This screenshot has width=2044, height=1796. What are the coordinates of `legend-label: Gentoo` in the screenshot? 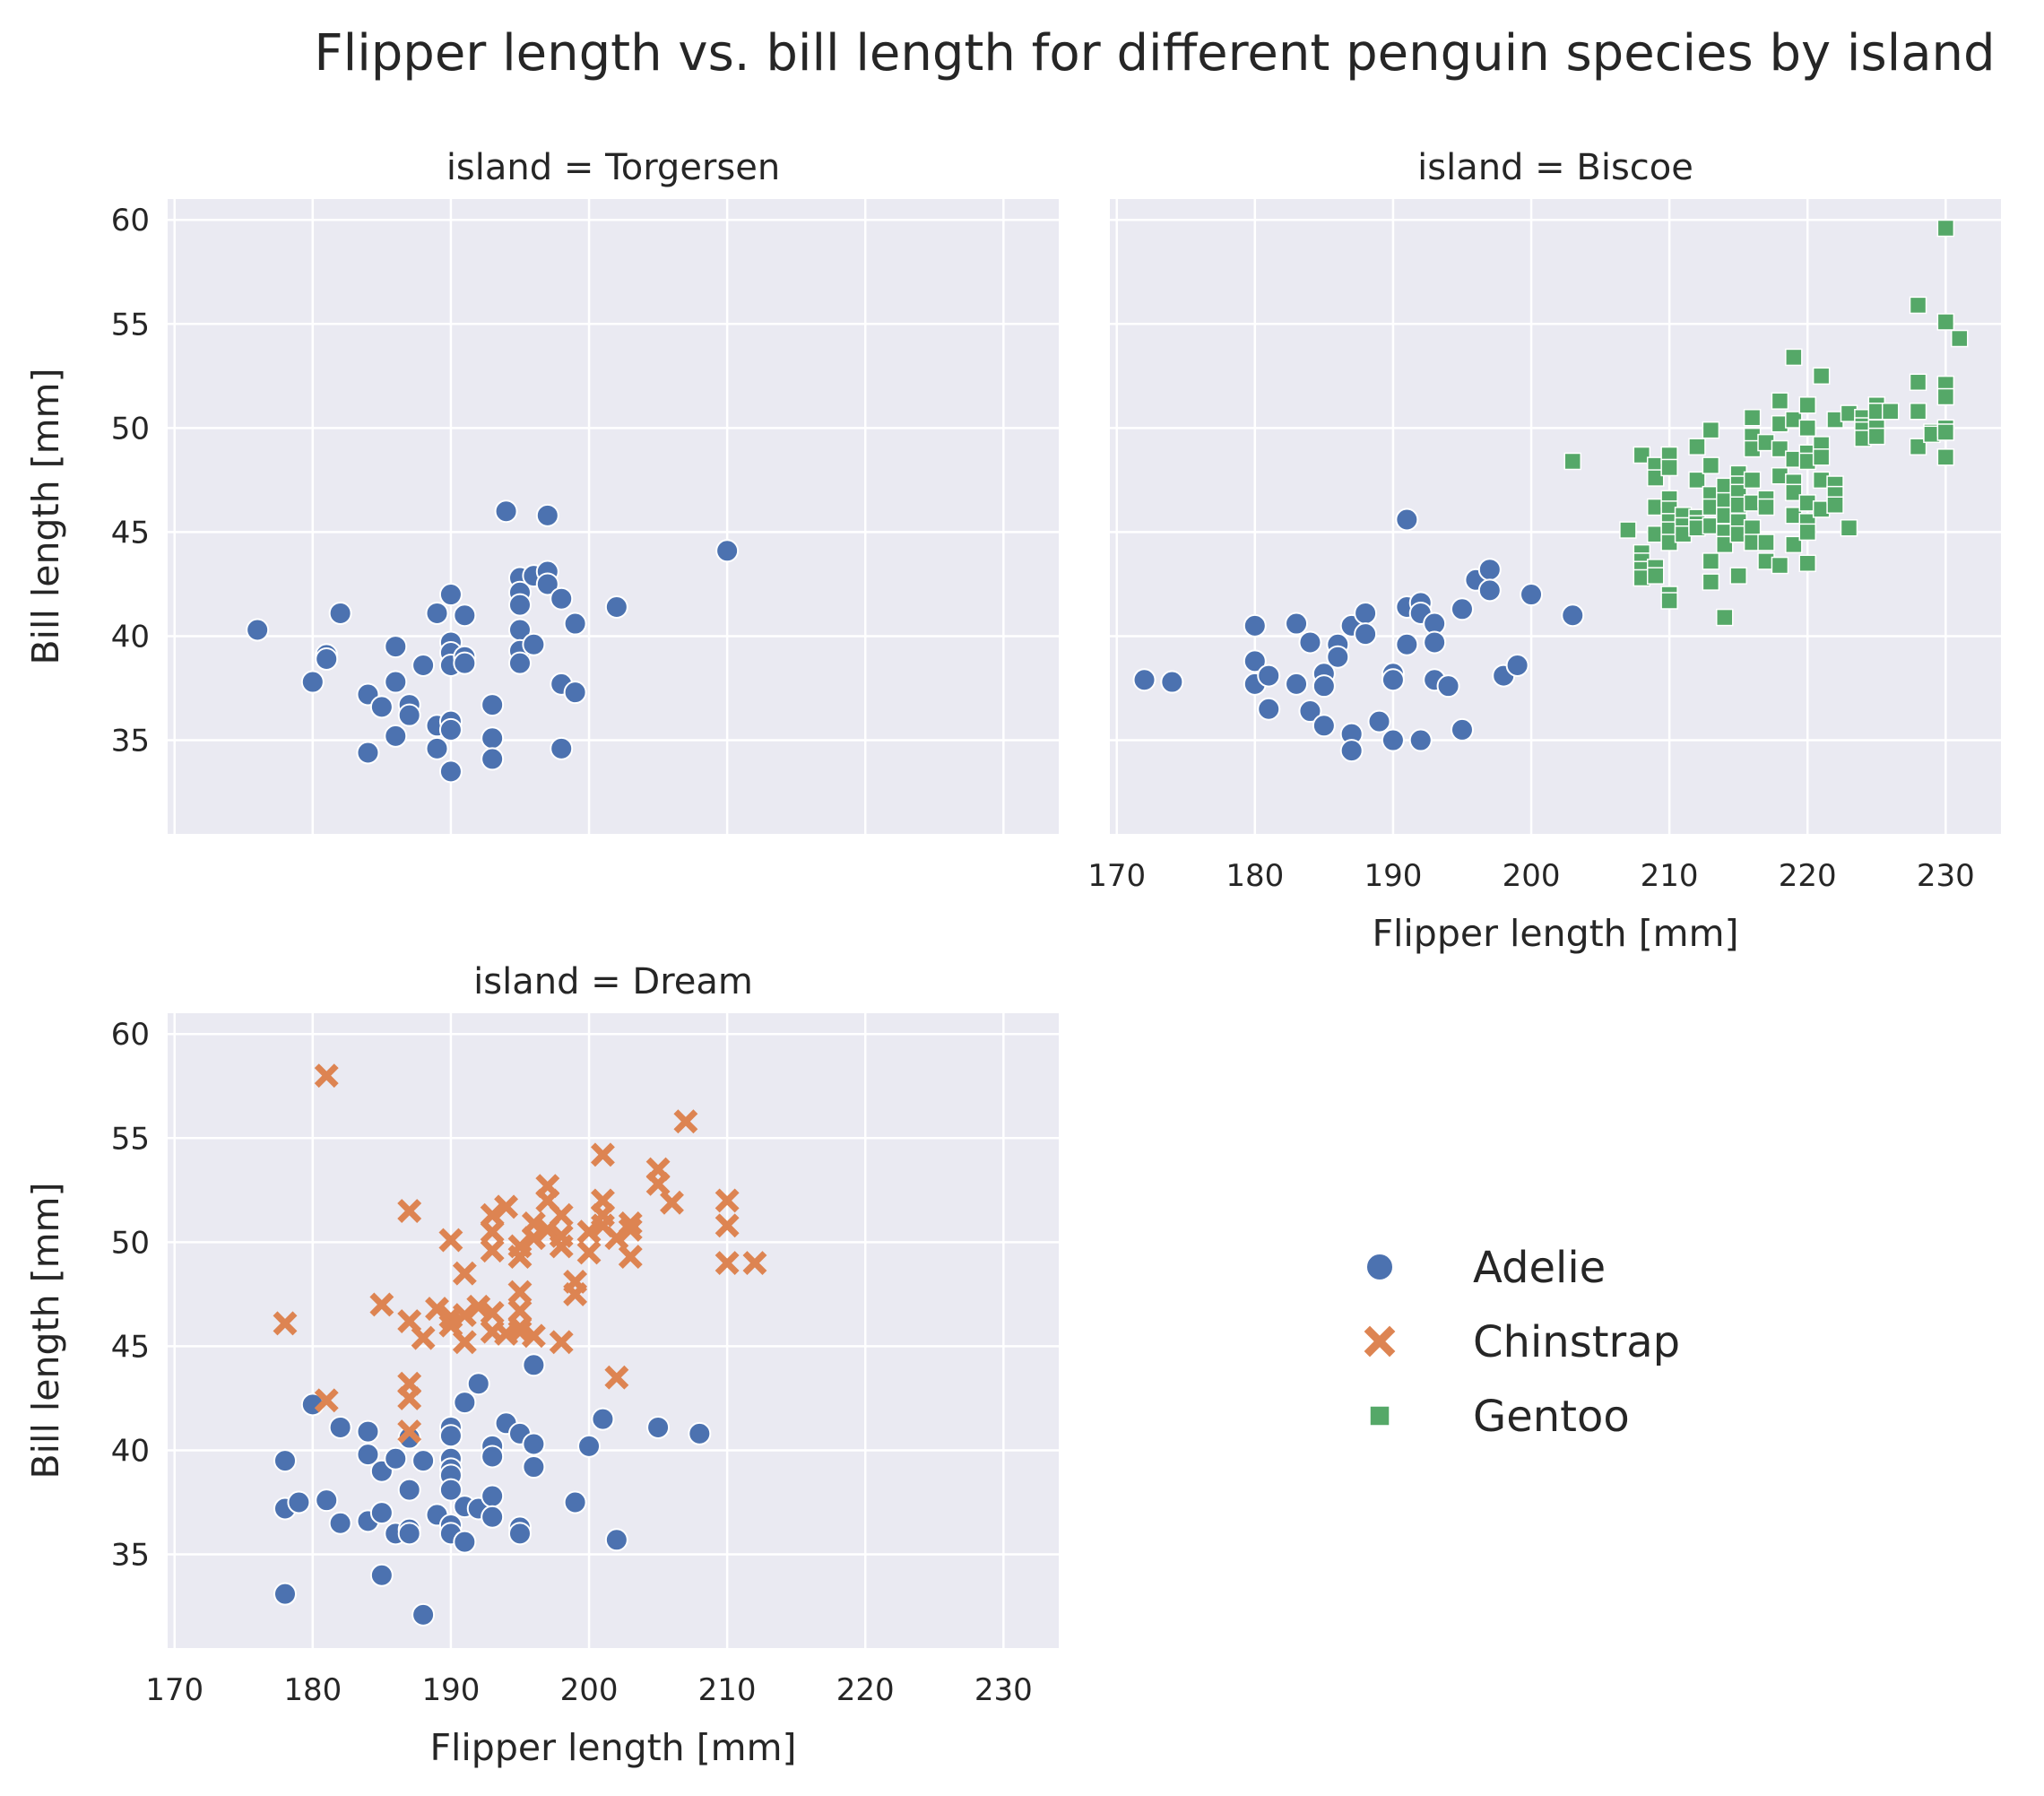 It's located at (1551, 1417).